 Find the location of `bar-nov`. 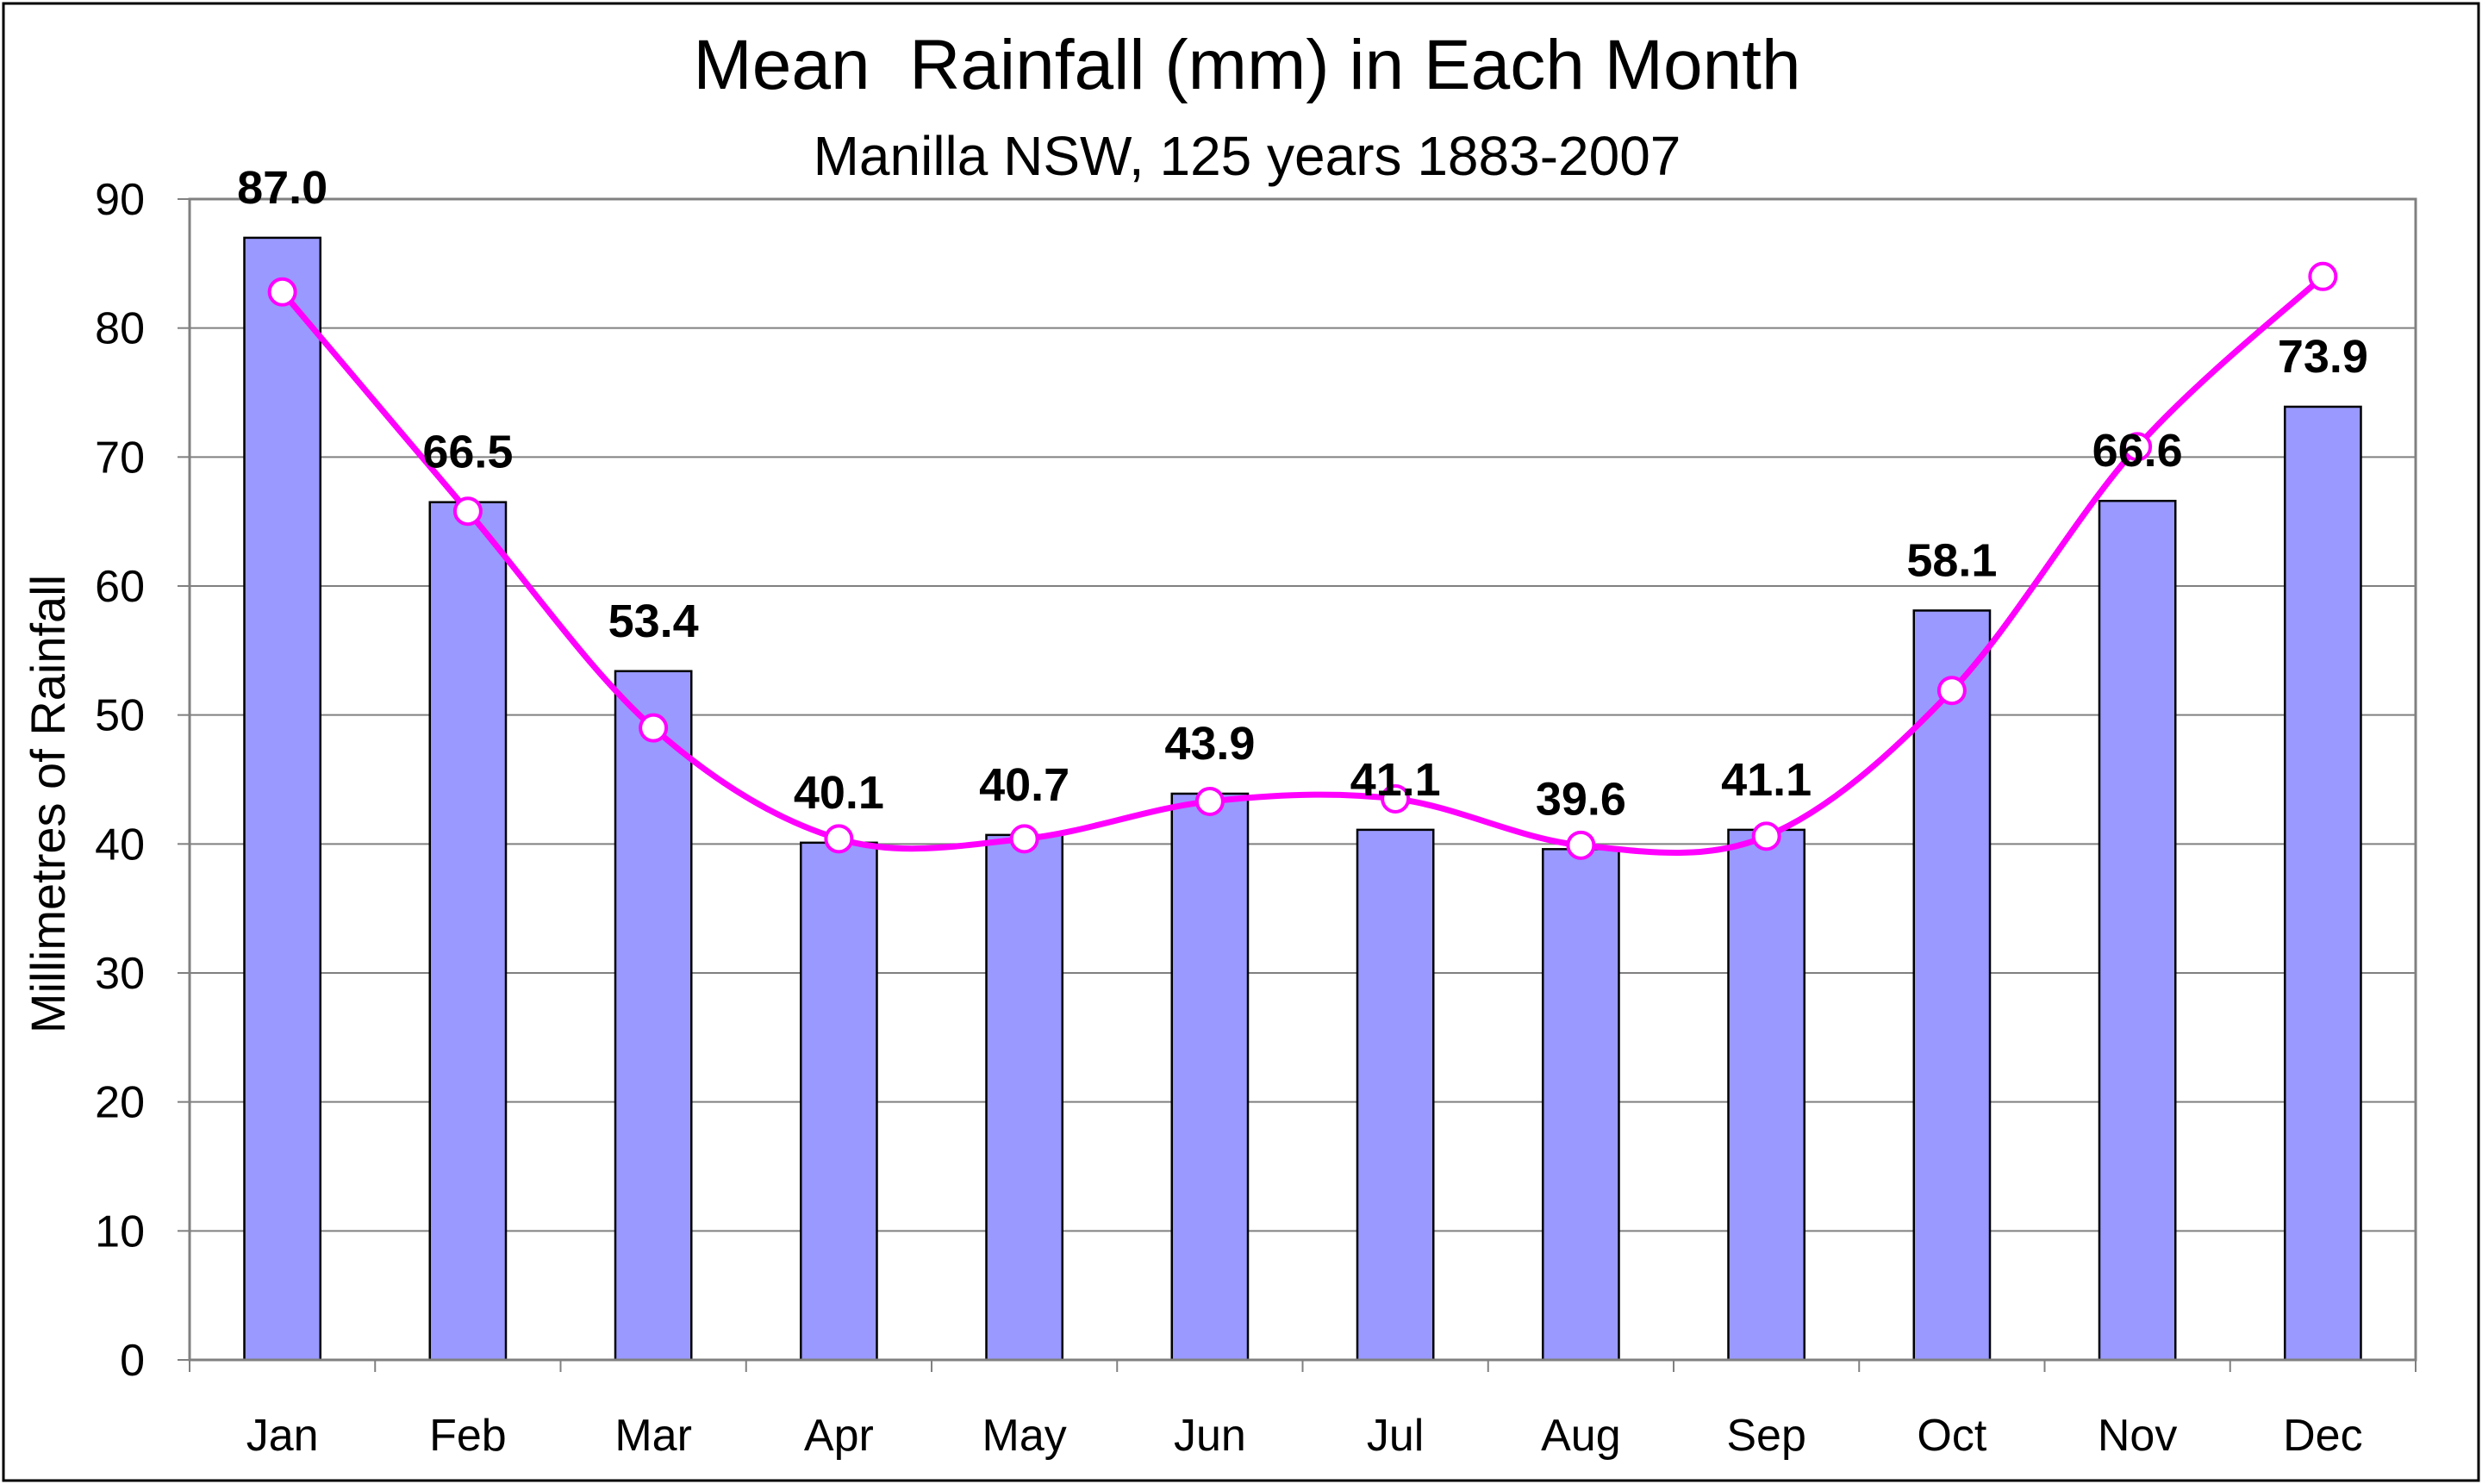

bar-nov is located at coordinates (2137, 931).